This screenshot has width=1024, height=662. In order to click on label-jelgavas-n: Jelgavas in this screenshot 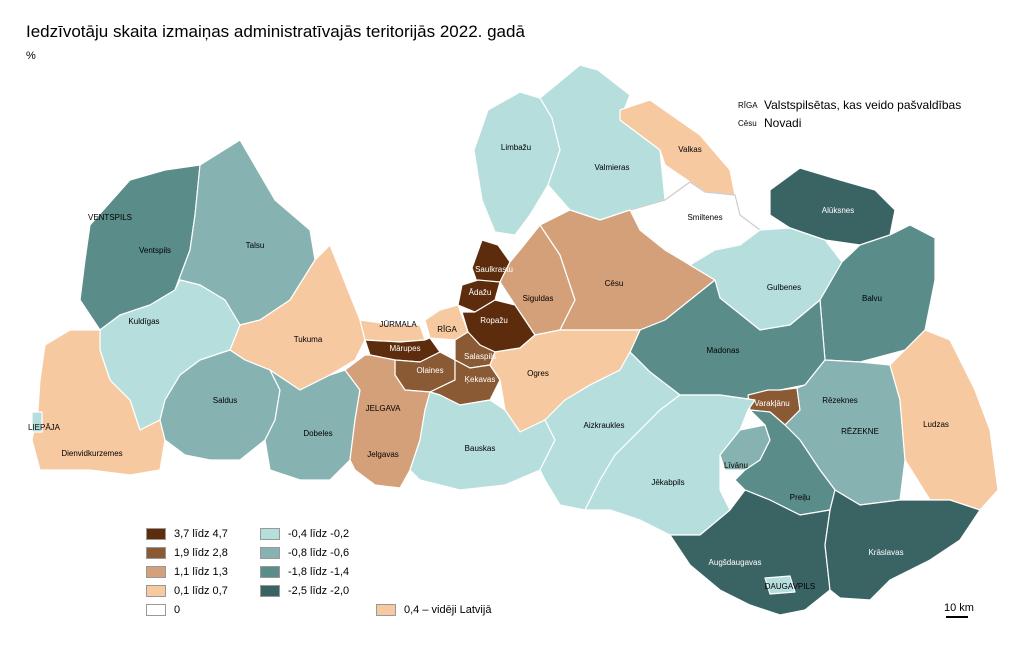, I will do `click(383, 454)`.